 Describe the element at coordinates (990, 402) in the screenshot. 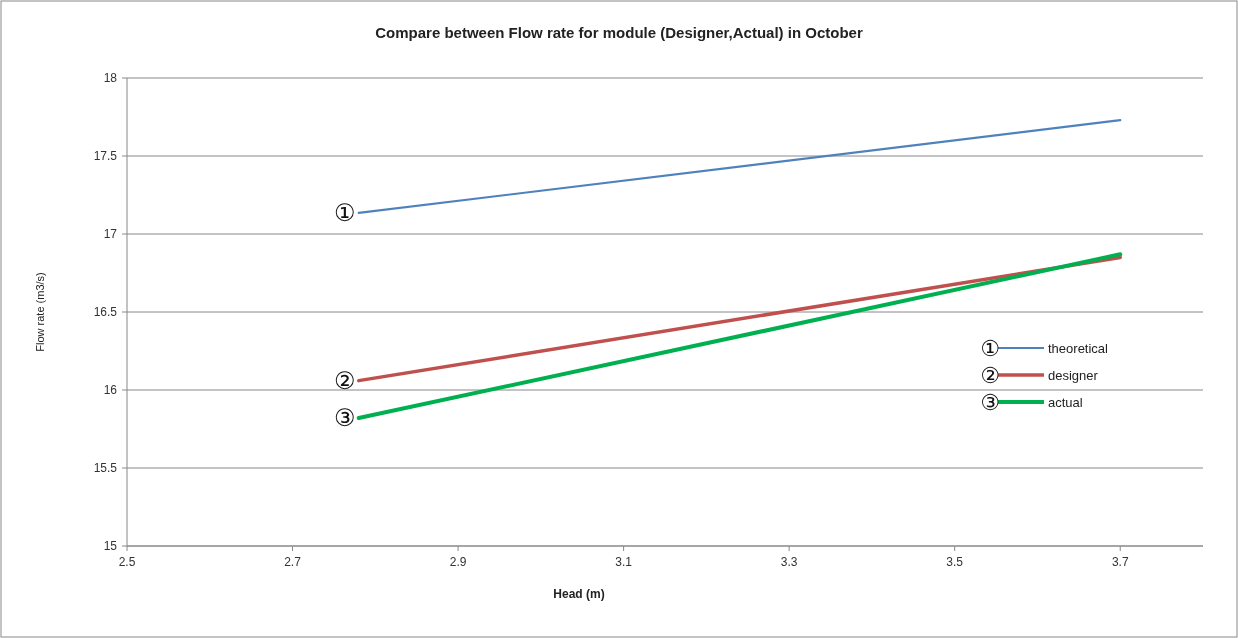

I see `text: ③` at that location.